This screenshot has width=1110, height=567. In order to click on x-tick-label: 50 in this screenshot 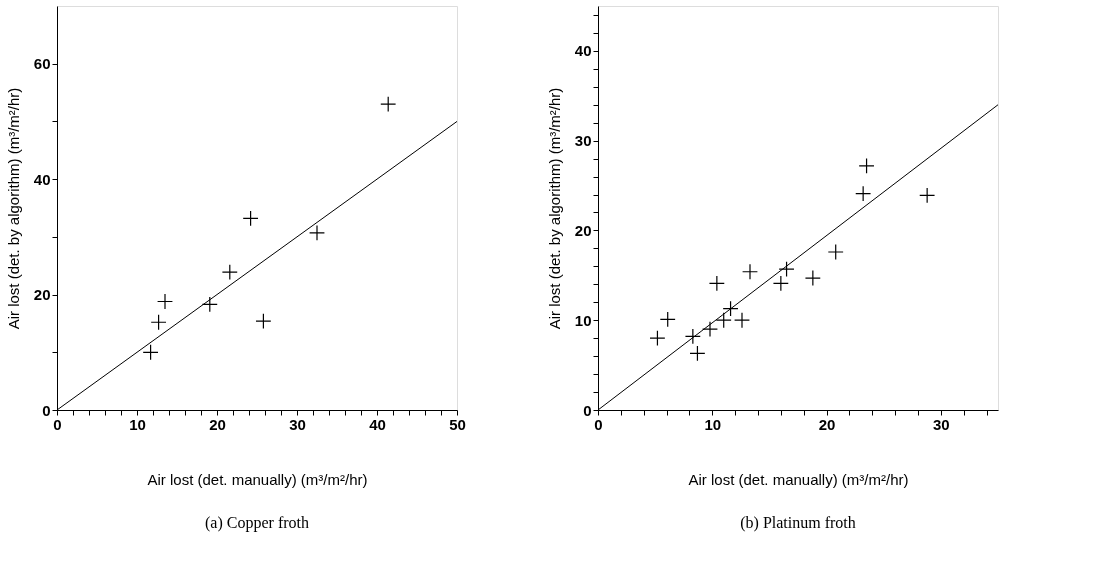, I will do `click(457, 424)`.